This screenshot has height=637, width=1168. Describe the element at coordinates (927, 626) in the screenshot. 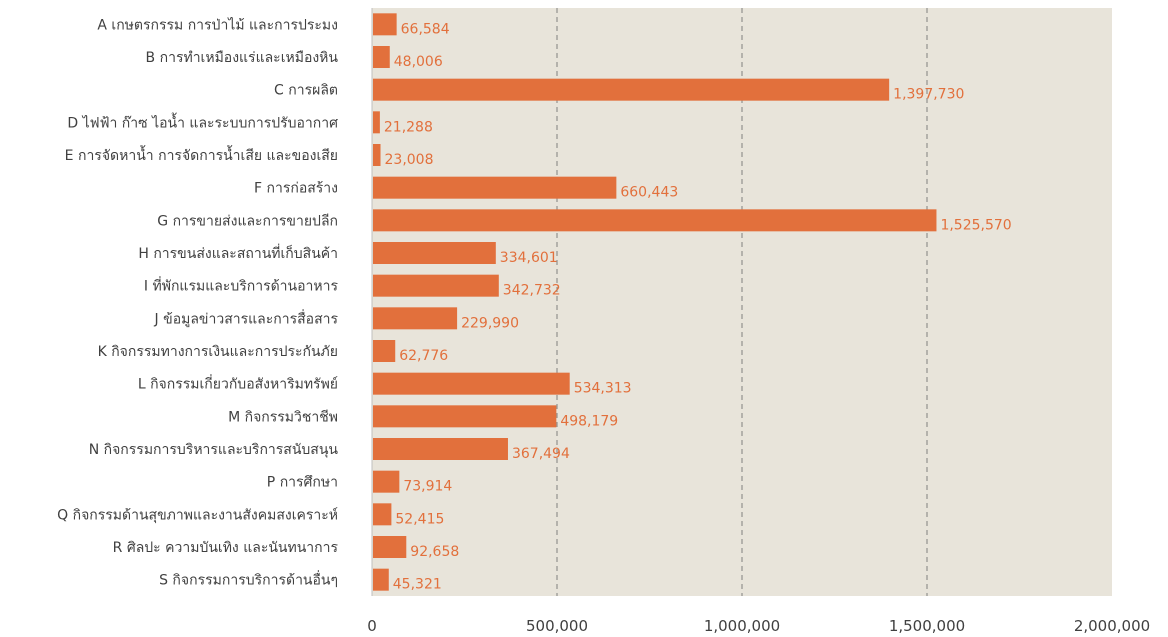

I see `x-tick-label: 1,500,000` at that location.